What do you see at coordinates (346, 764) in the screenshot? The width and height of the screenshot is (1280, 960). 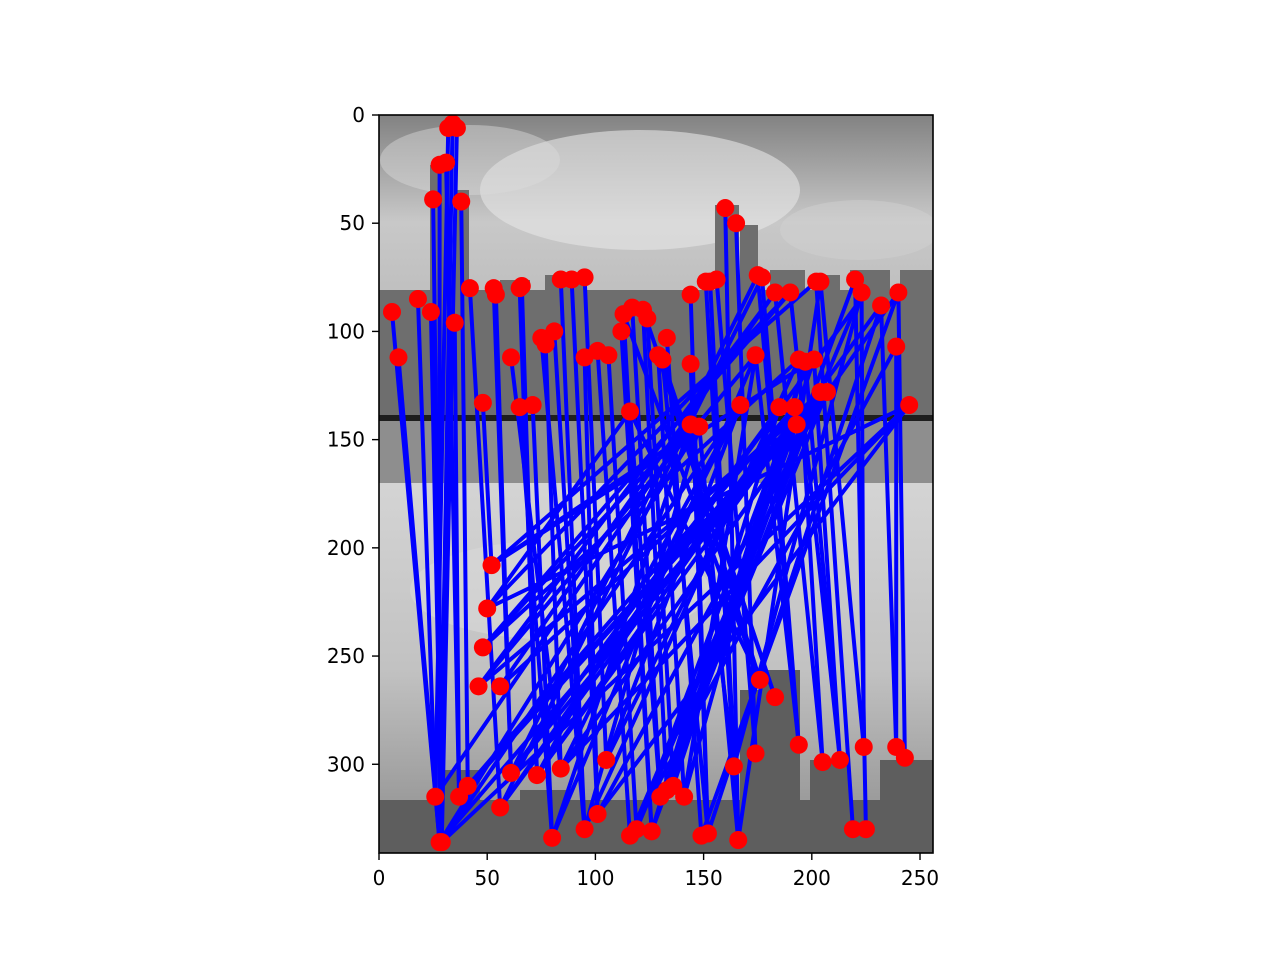 I see `y-tick-label: 300` at bounding box center [346, 764].